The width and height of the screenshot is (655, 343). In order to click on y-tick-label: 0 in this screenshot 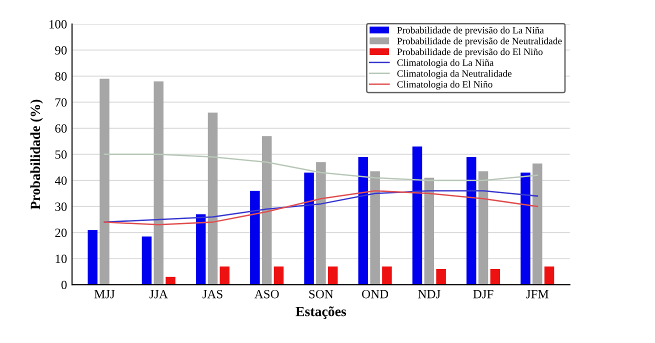, I will do `click(64, 285)`.